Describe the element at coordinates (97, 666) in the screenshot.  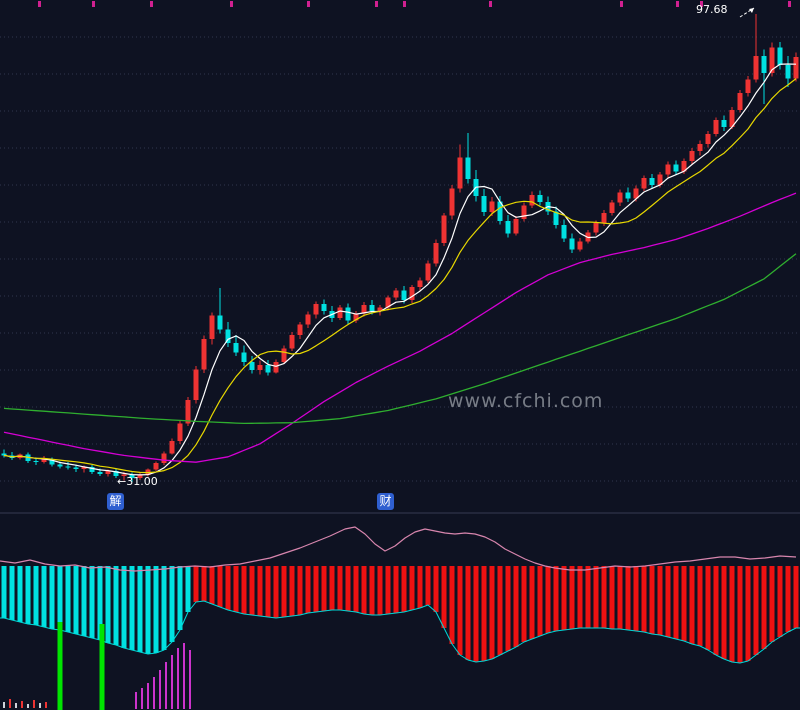
I see `indicator-extras-layer` at that location.